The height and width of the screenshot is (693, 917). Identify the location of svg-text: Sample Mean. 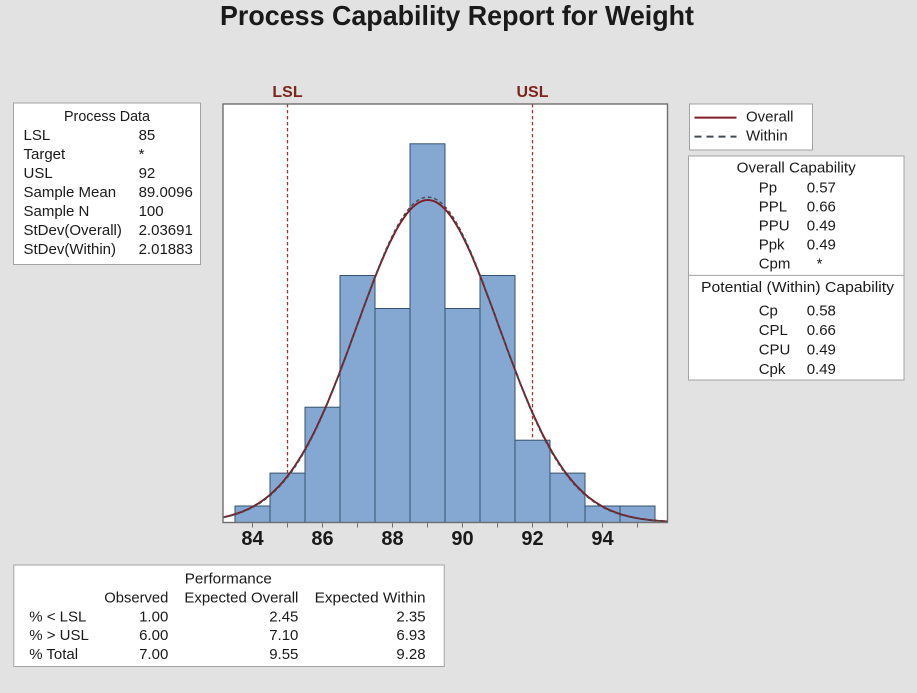
(70, 192).